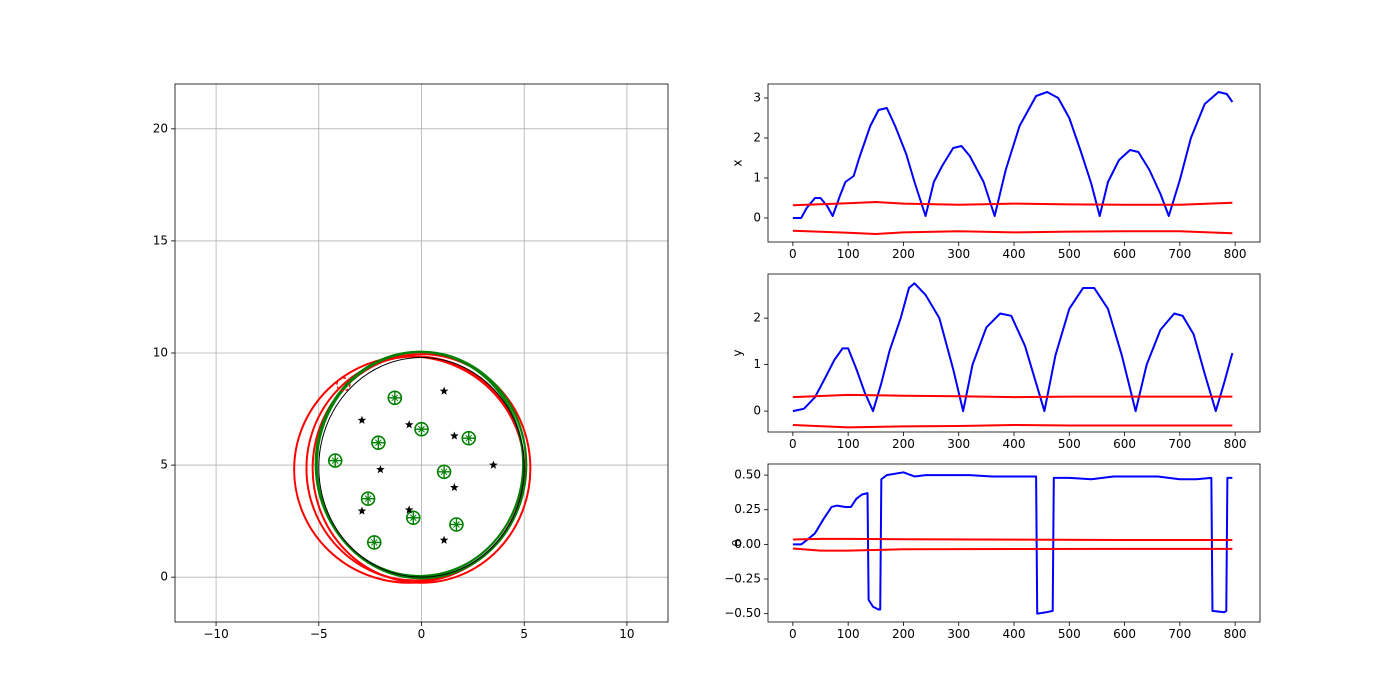 The height and width of the screenshot is (700, 1400). I want to click on y-tick-label: 0.25, so click(747, 509).